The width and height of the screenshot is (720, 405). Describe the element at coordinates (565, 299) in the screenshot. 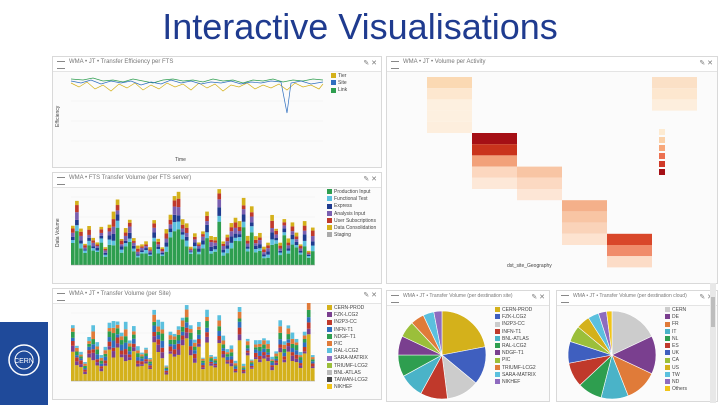

I see `menu-icon` at that location.